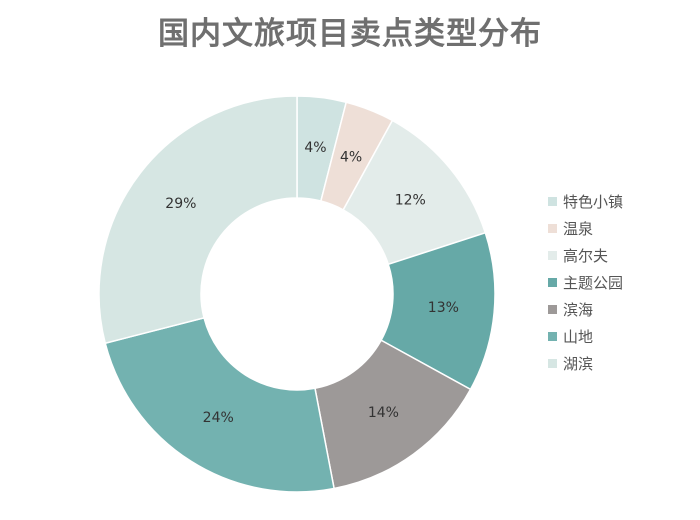 The height and width of the screenshot is (520, 700). I want to click on legend-label: 滨海, so click(578, 310).